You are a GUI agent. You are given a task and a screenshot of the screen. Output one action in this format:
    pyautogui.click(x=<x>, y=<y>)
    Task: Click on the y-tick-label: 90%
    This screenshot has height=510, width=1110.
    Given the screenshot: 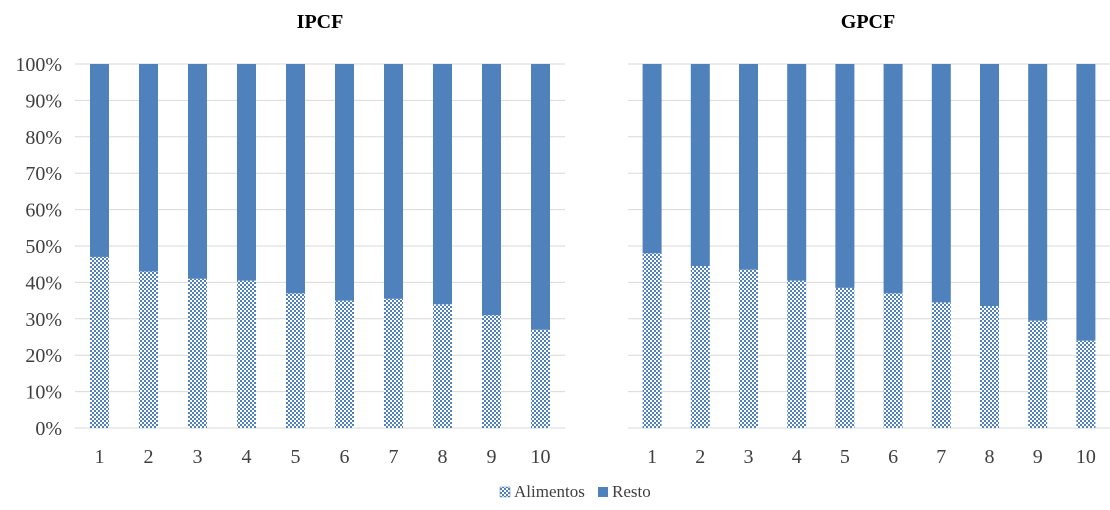 What is the action you would take?
    pyautogui.click(x=43, y=101)
    